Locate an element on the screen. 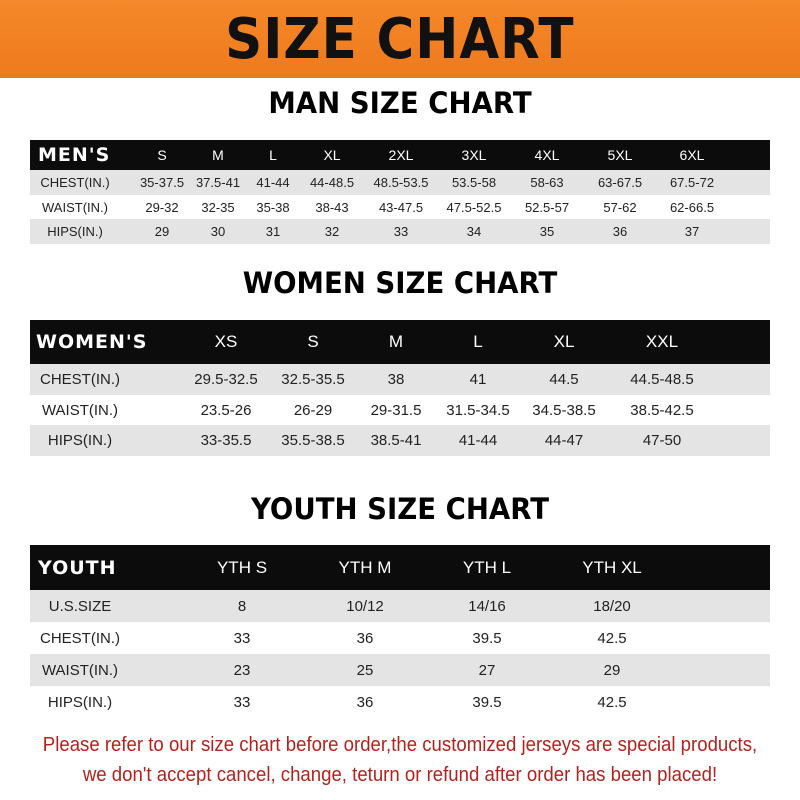 The height and width of the screenshot is (800, 800). table-cell: 38 is located at coordinates (396, 379).